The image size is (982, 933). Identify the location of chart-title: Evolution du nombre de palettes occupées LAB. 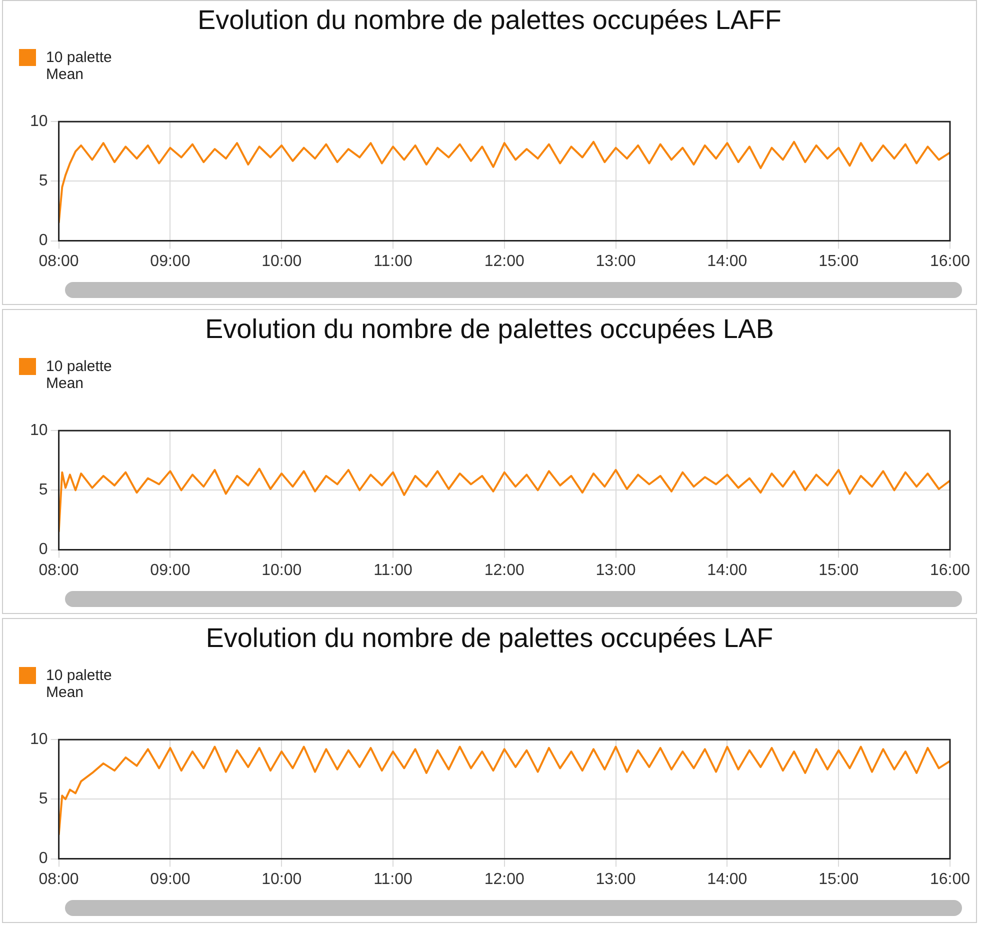
(489, 330).